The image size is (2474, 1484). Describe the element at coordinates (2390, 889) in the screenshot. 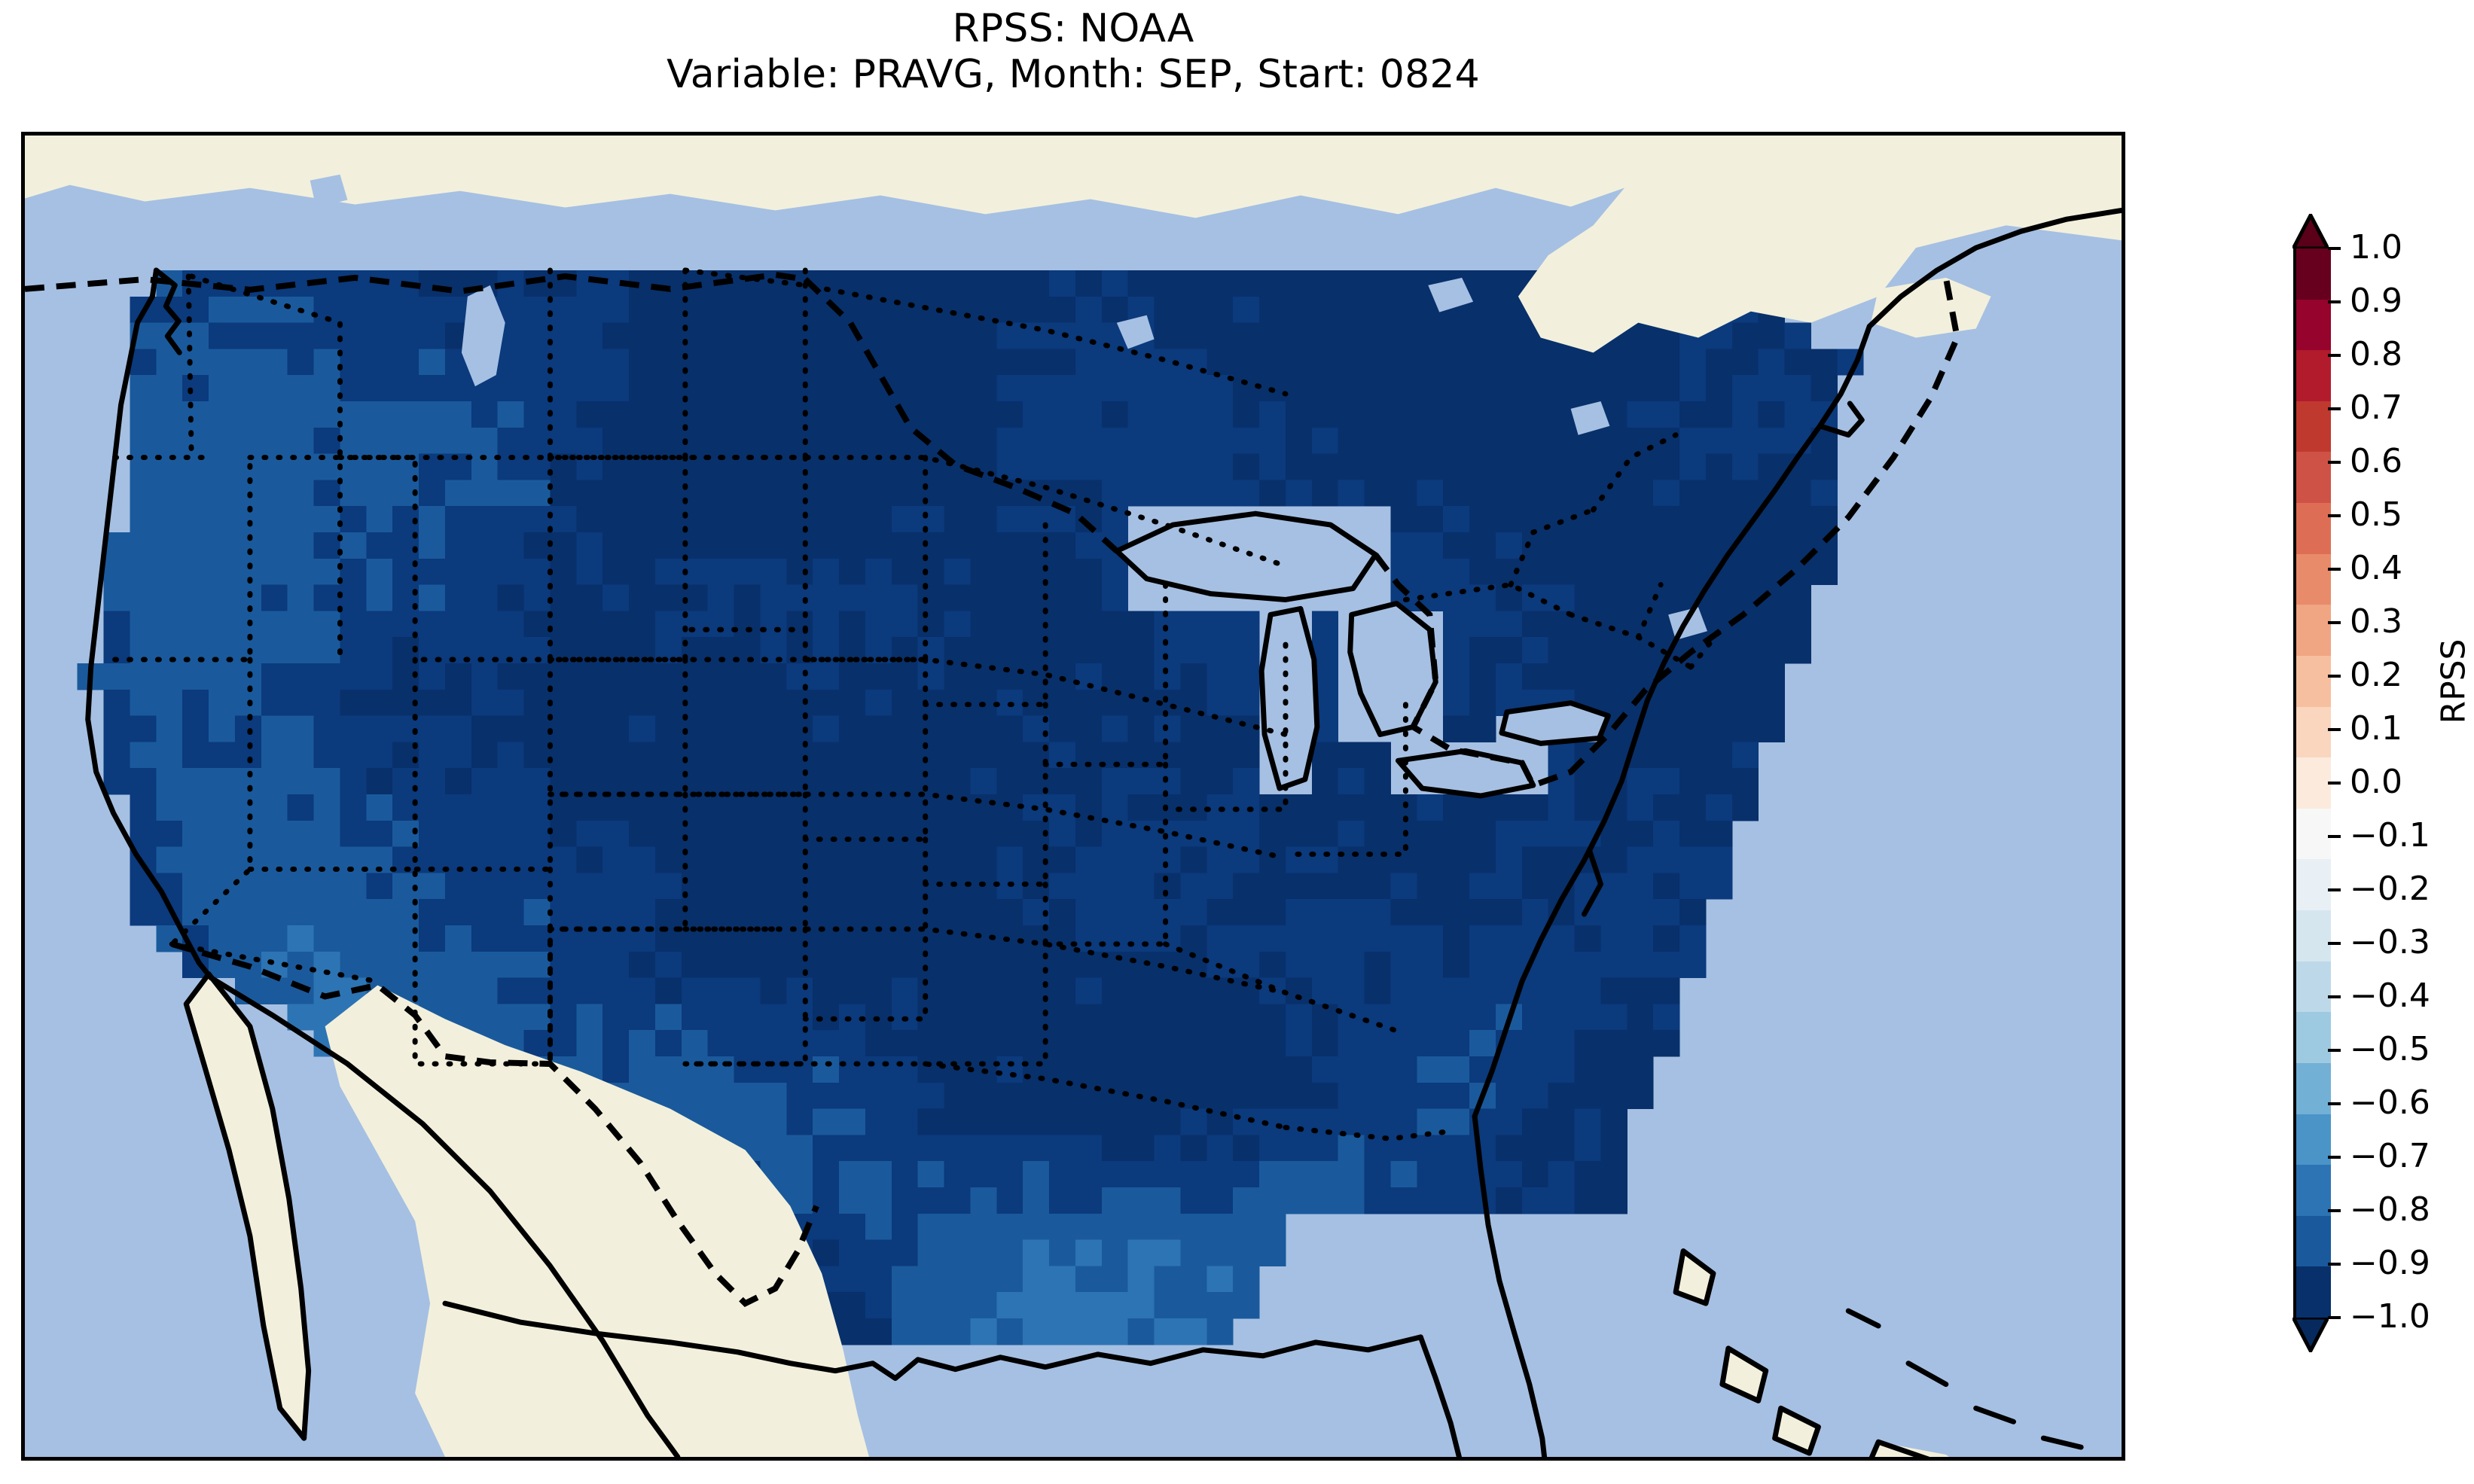

I see `tick-label: −0.2` at that location.